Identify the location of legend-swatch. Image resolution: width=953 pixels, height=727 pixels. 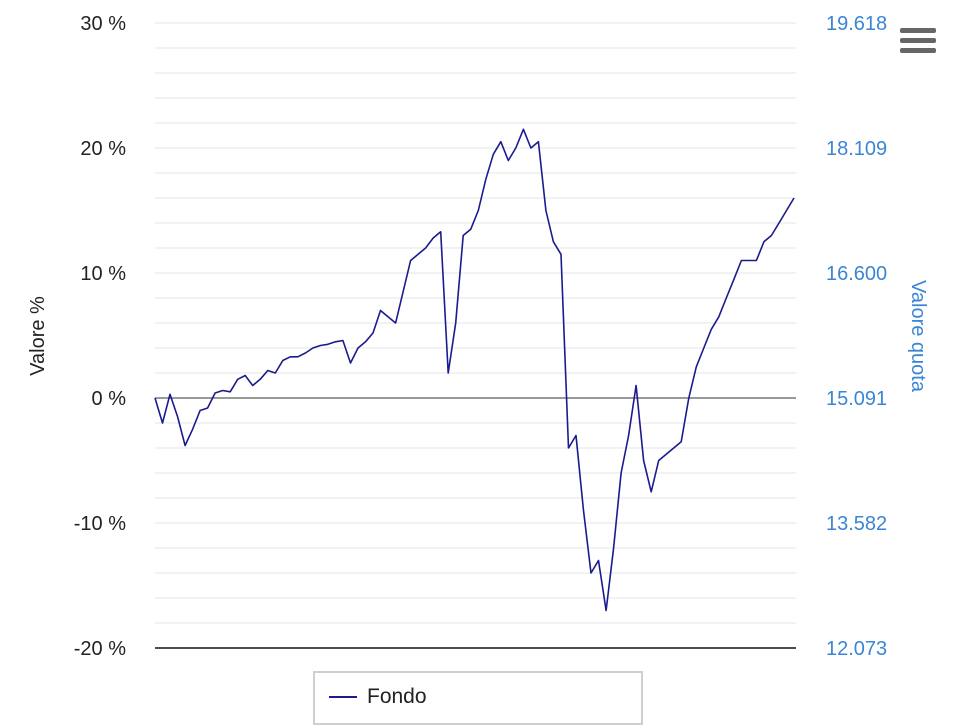
(343, 697).